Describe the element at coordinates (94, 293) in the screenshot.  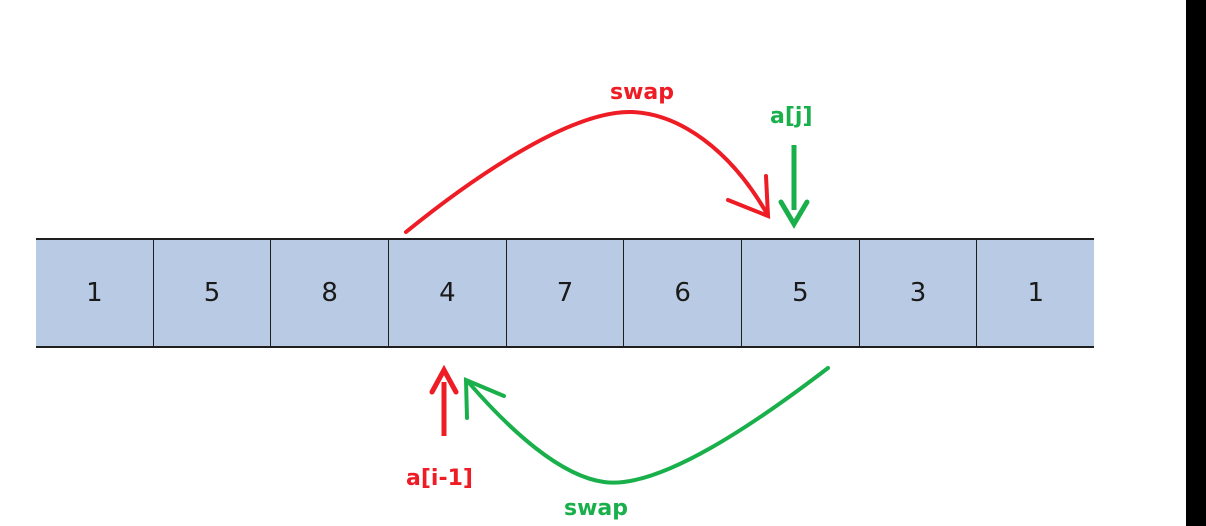
I see `array-cell-0: 1` at that location.